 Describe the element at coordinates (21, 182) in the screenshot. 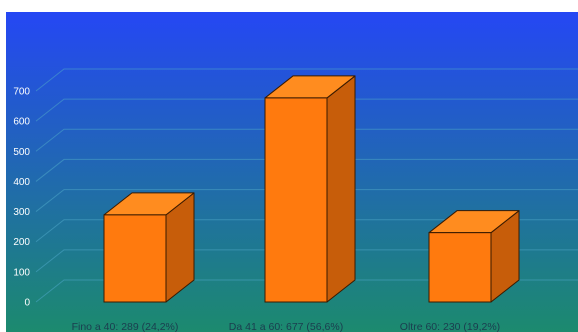

I see `y-tick-label: 400` at that location.